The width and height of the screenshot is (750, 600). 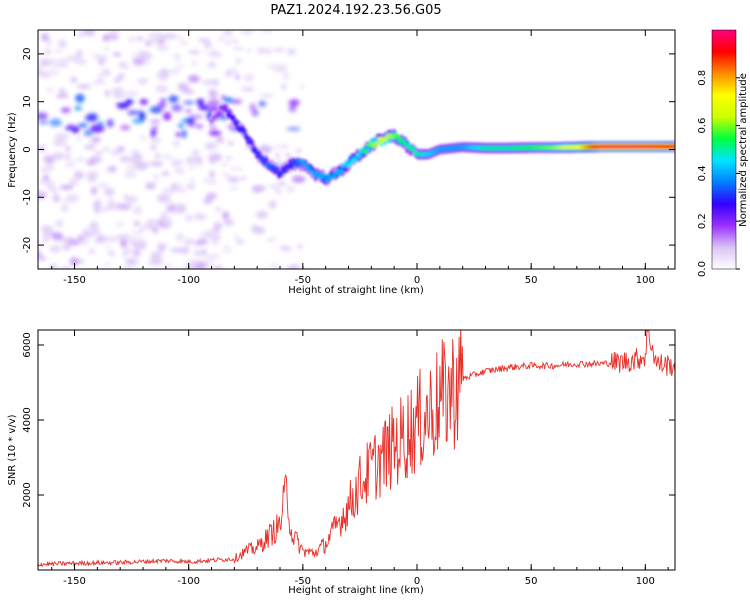 I want to click on x-tick-label: -150, so click(x=74, y=280).